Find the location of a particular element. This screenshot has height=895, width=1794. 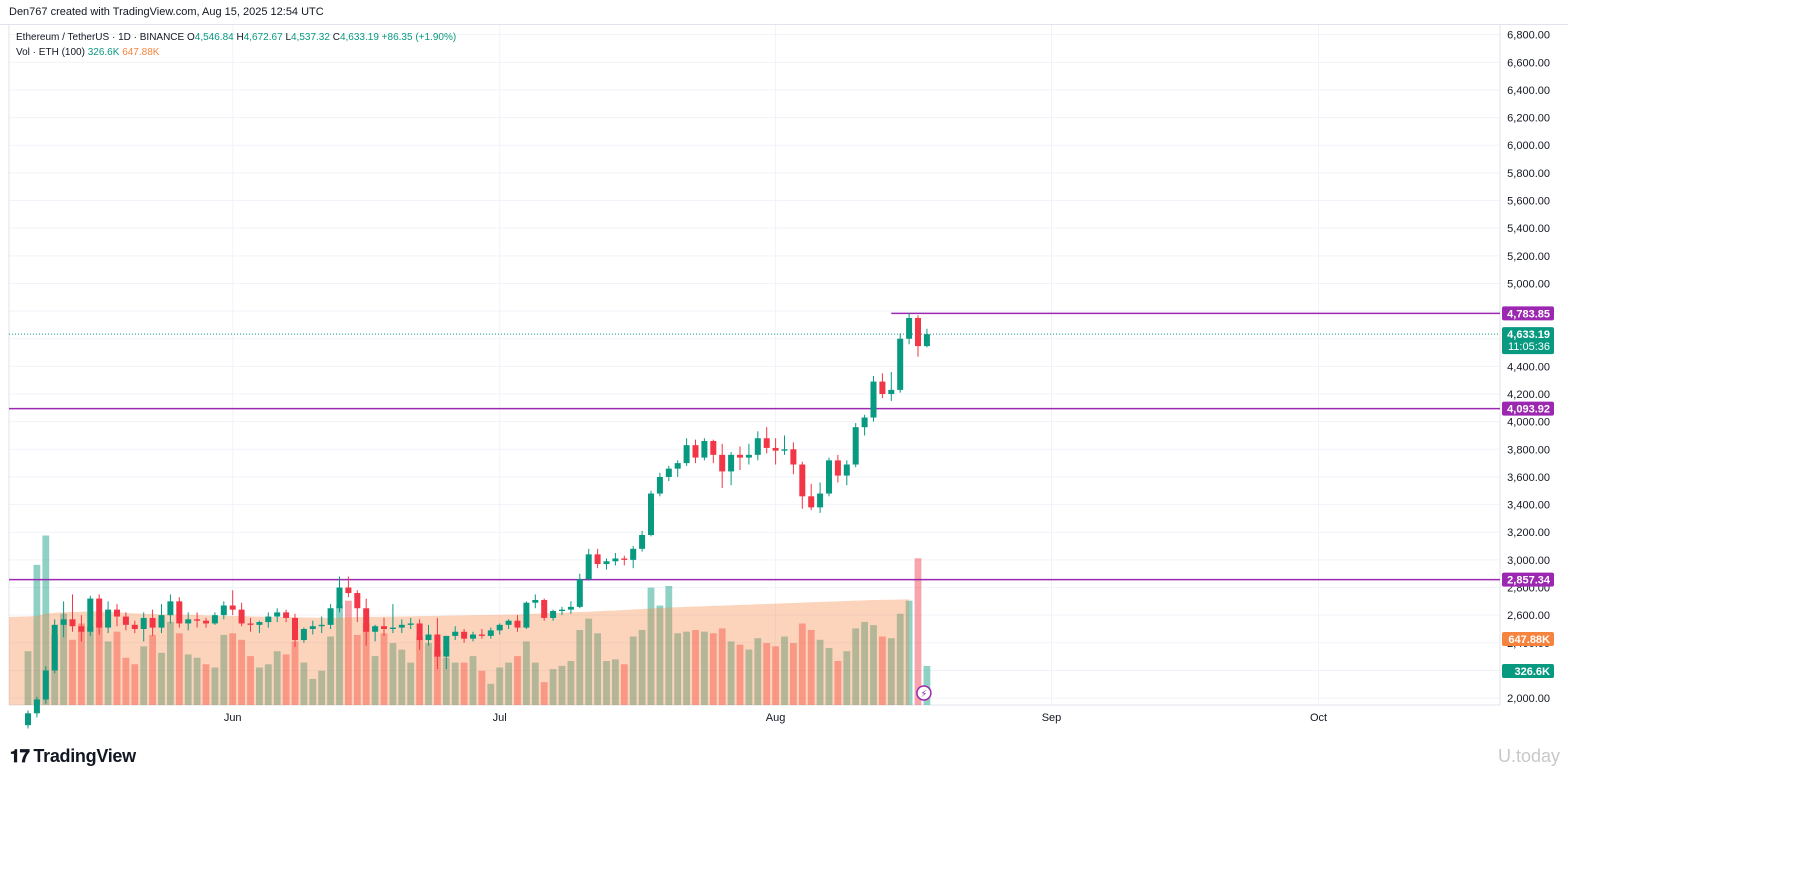

price-tick-label: 6,600.00 is located at coordinates (1528, 63).